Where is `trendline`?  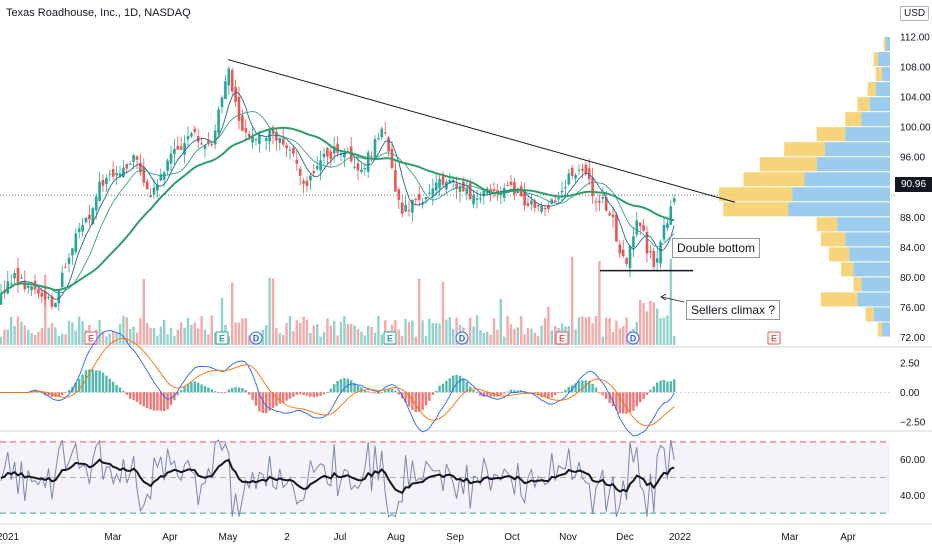
trendline is located at coordinates (481, 131).